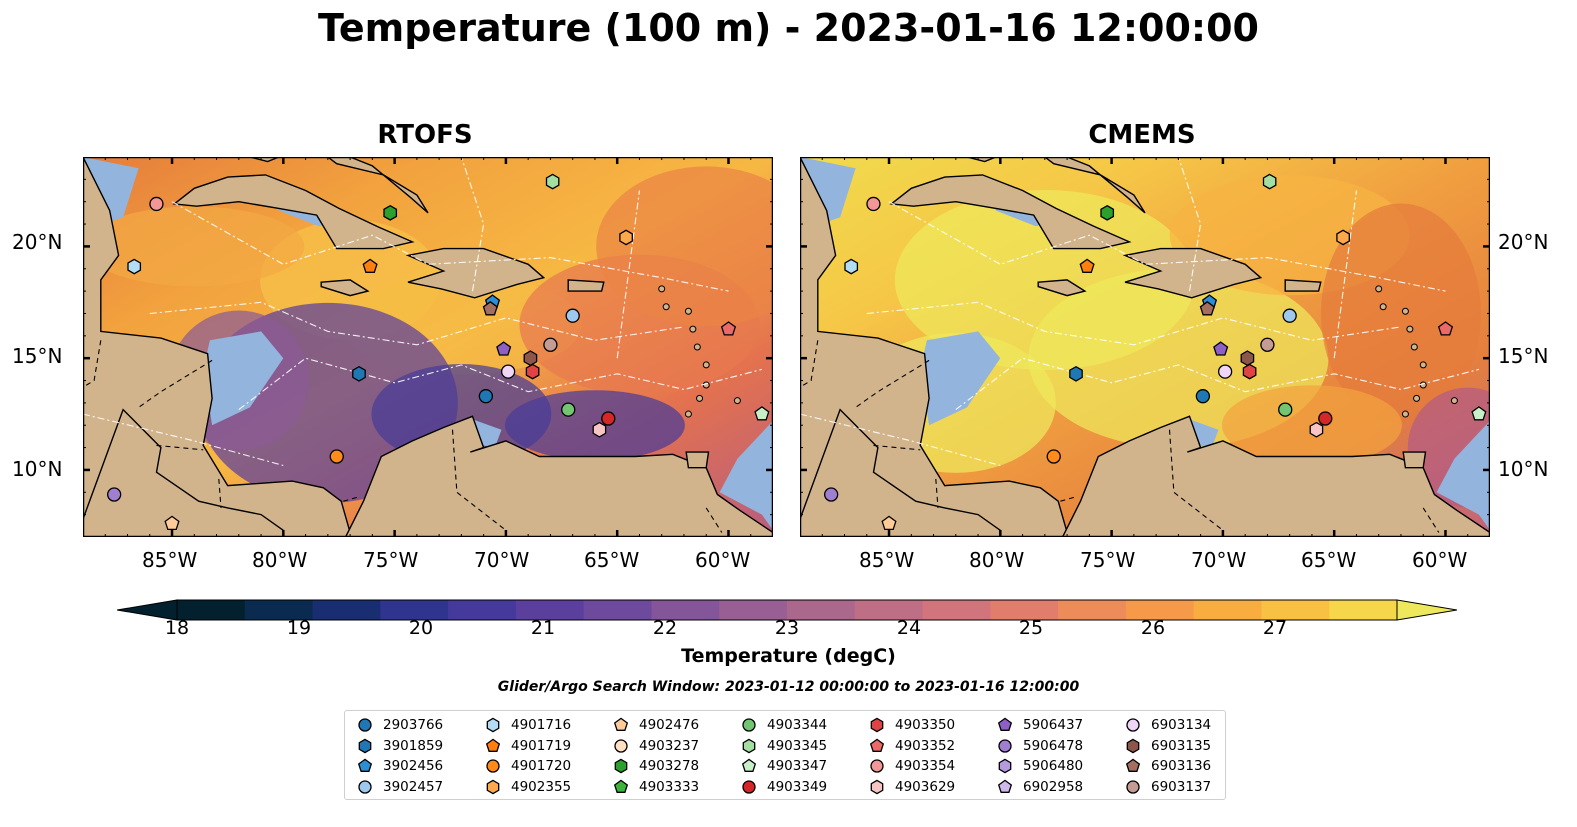 This screenshot has height=827, width=1577. I want to click on legend-item-6903134: 6903134, so click(1168, 725).